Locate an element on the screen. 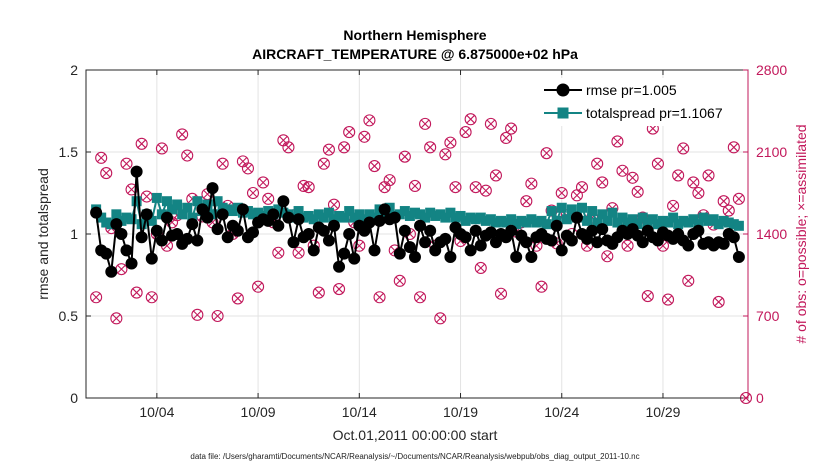  y2-tick-label: 2800 is located at coordinates (771, 70).